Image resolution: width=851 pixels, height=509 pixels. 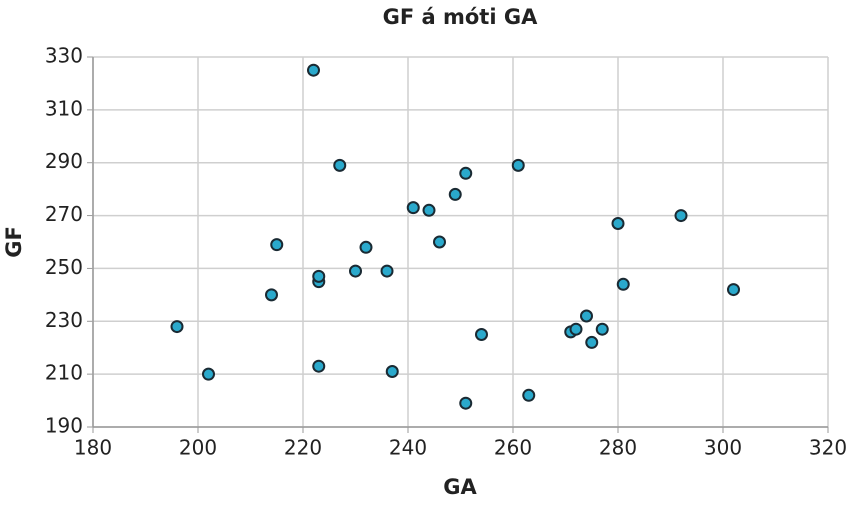 What do you see at coordinates (64, 108) in the screenshot?
I see `y-tick-label: 310` at bounding box center [64, 108].